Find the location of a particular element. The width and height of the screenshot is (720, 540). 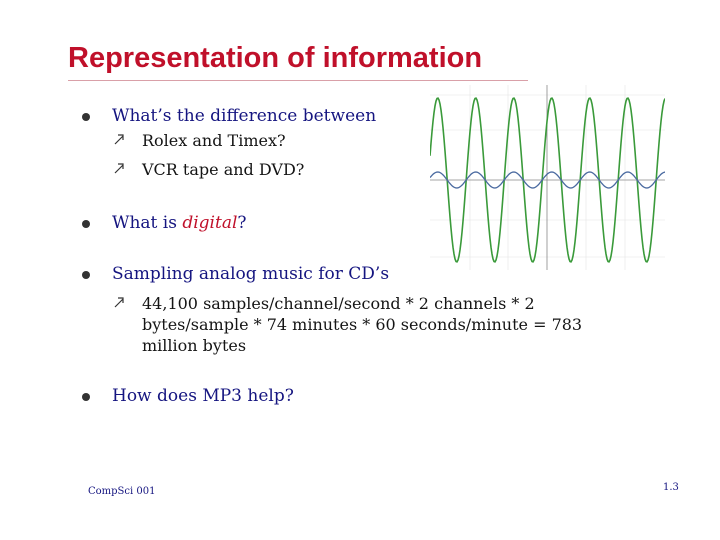

bullet-text: What is digital? is located at coordinates (179, 223).